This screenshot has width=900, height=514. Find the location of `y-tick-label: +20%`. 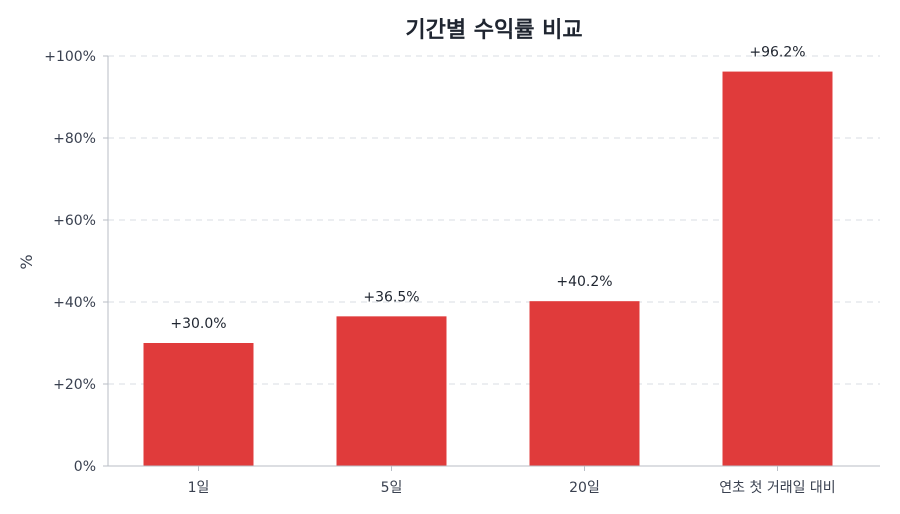

y-tick-label: +20% is located at coordinates (74, 385).